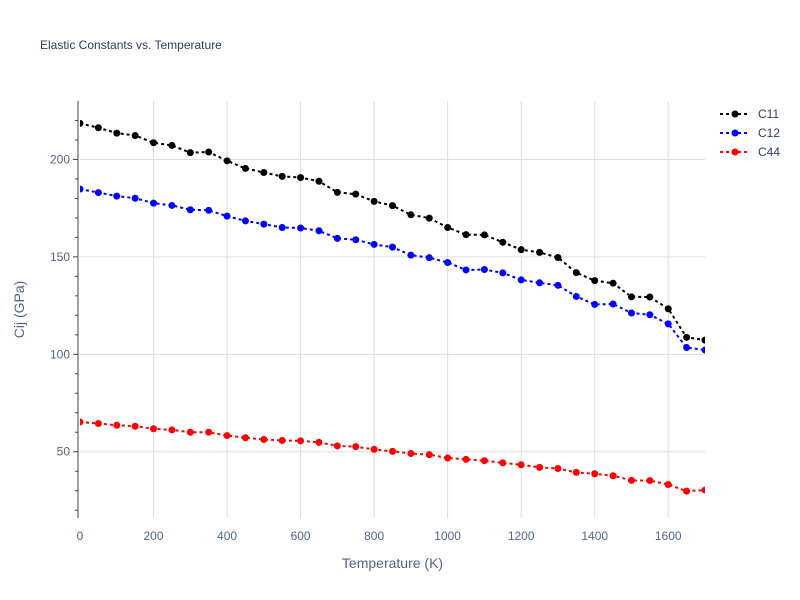 The image size is (800, 600). I want to click on legend-item-c44: C44, so click(749, 151).